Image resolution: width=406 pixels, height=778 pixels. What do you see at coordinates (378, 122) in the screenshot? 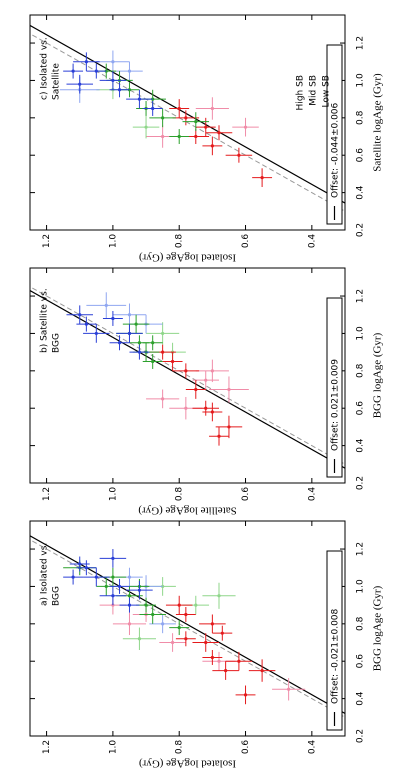
I see `x-axis-label: Satellite logAge (Gyr)` at bounding box center [378, 122].